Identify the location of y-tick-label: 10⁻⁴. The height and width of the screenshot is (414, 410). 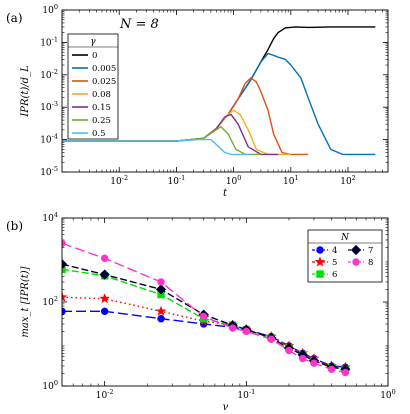
(49, 139).